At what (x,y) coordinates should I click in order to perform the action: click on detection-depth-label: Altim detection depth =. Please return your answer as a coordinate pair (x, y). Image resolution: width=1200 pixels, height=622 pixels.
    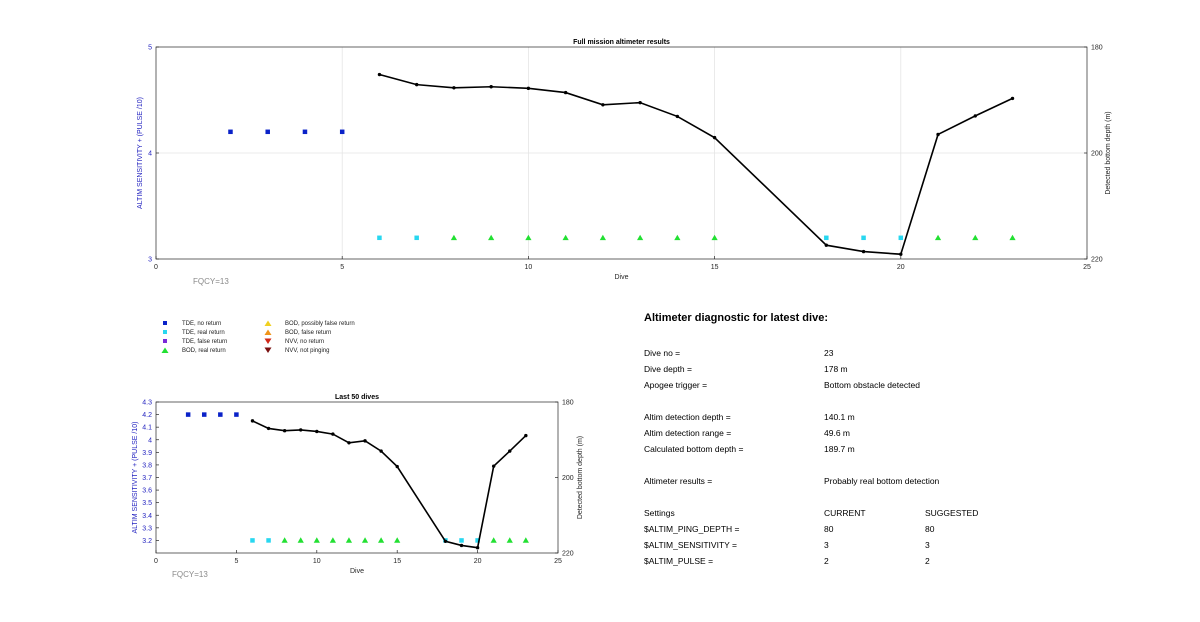
    Looking at the image, I should click on (687, 417).